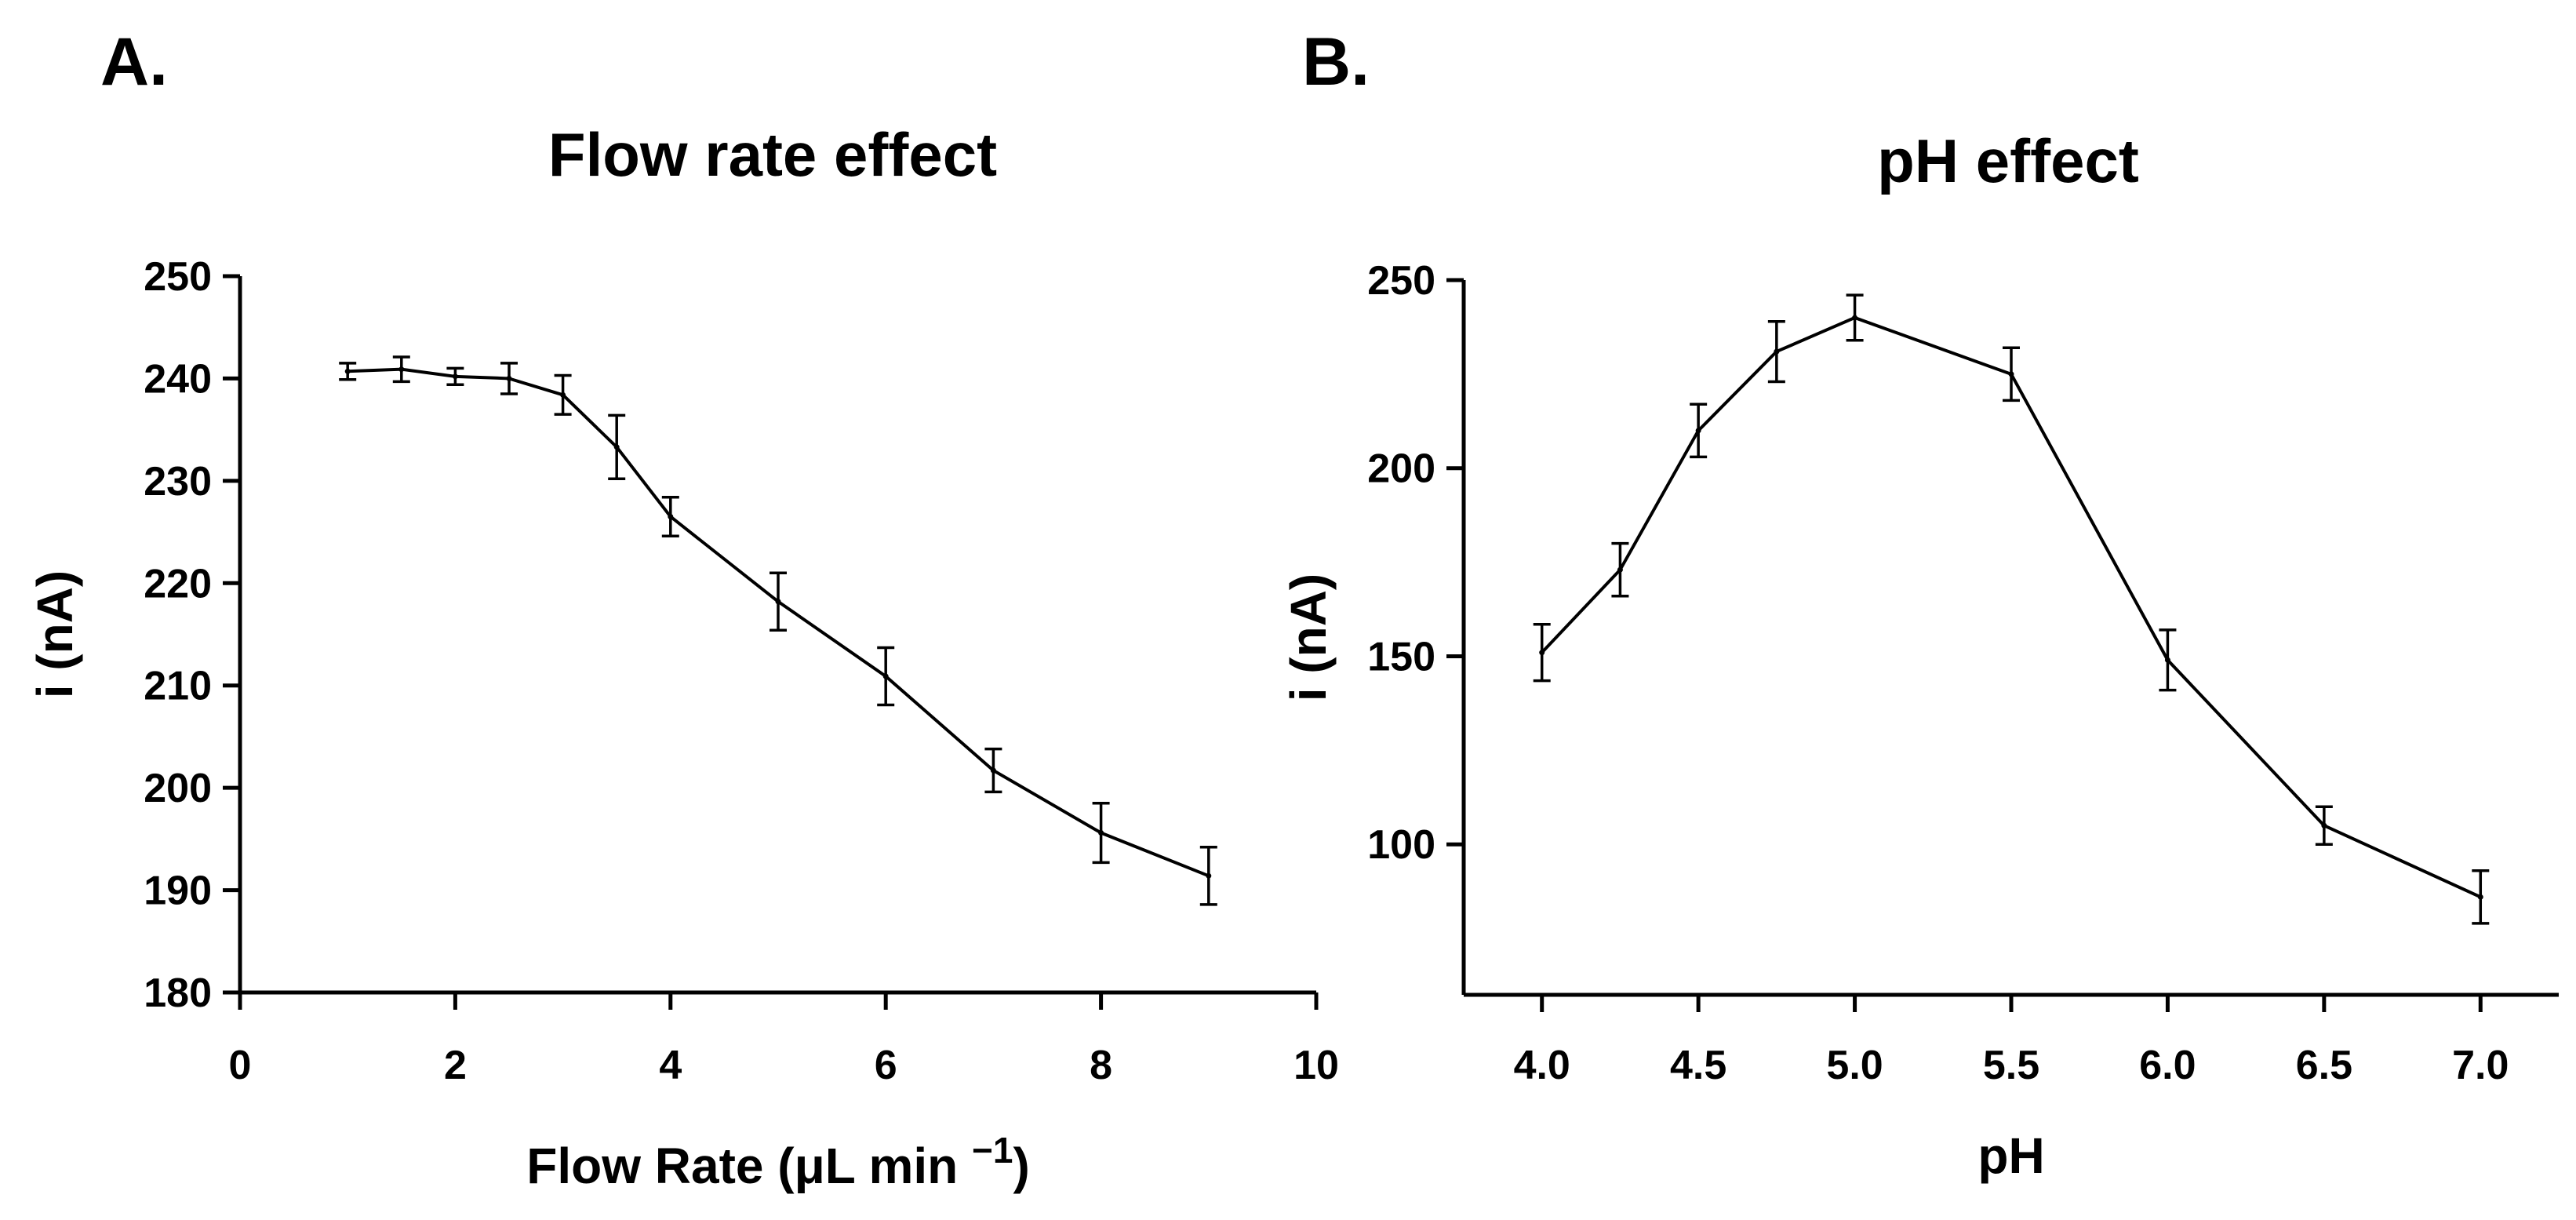  I want to click on x-axis-title: Flow Rate (μL min −1), so click(778, 1162).